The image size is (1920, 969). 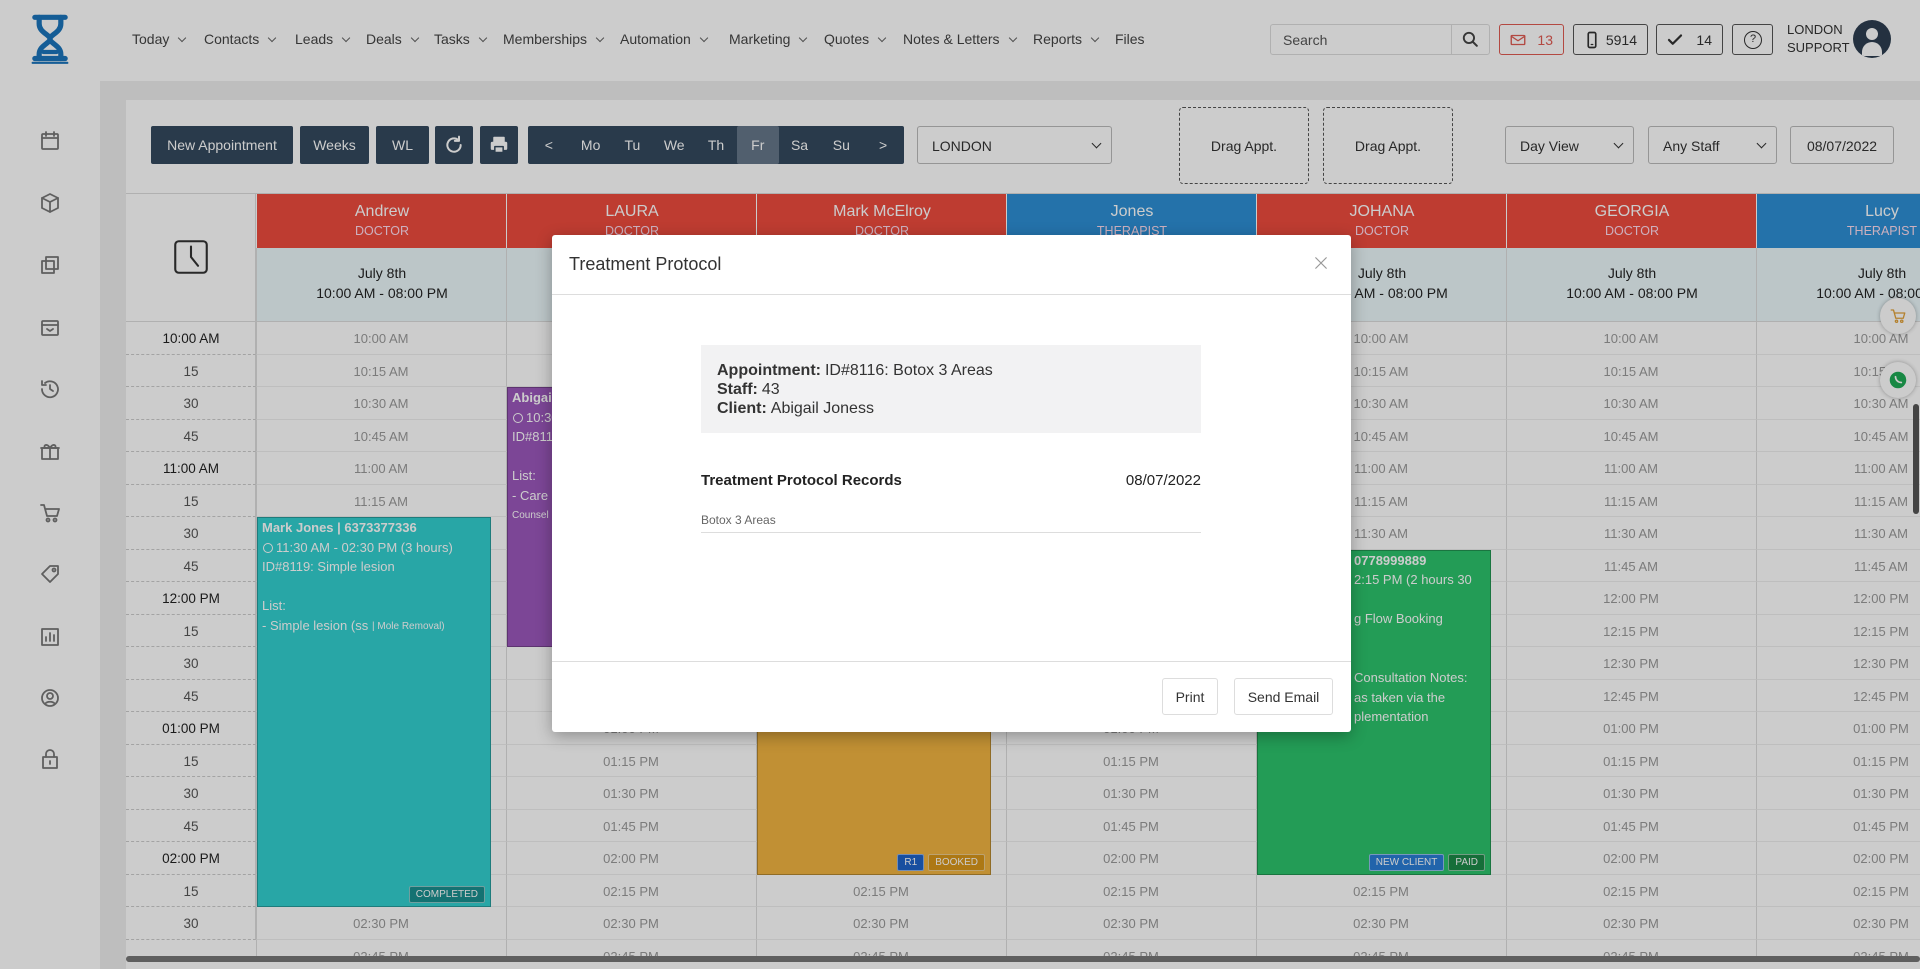 I want to click on floating-cart-button, so click(x=1898, y=316).